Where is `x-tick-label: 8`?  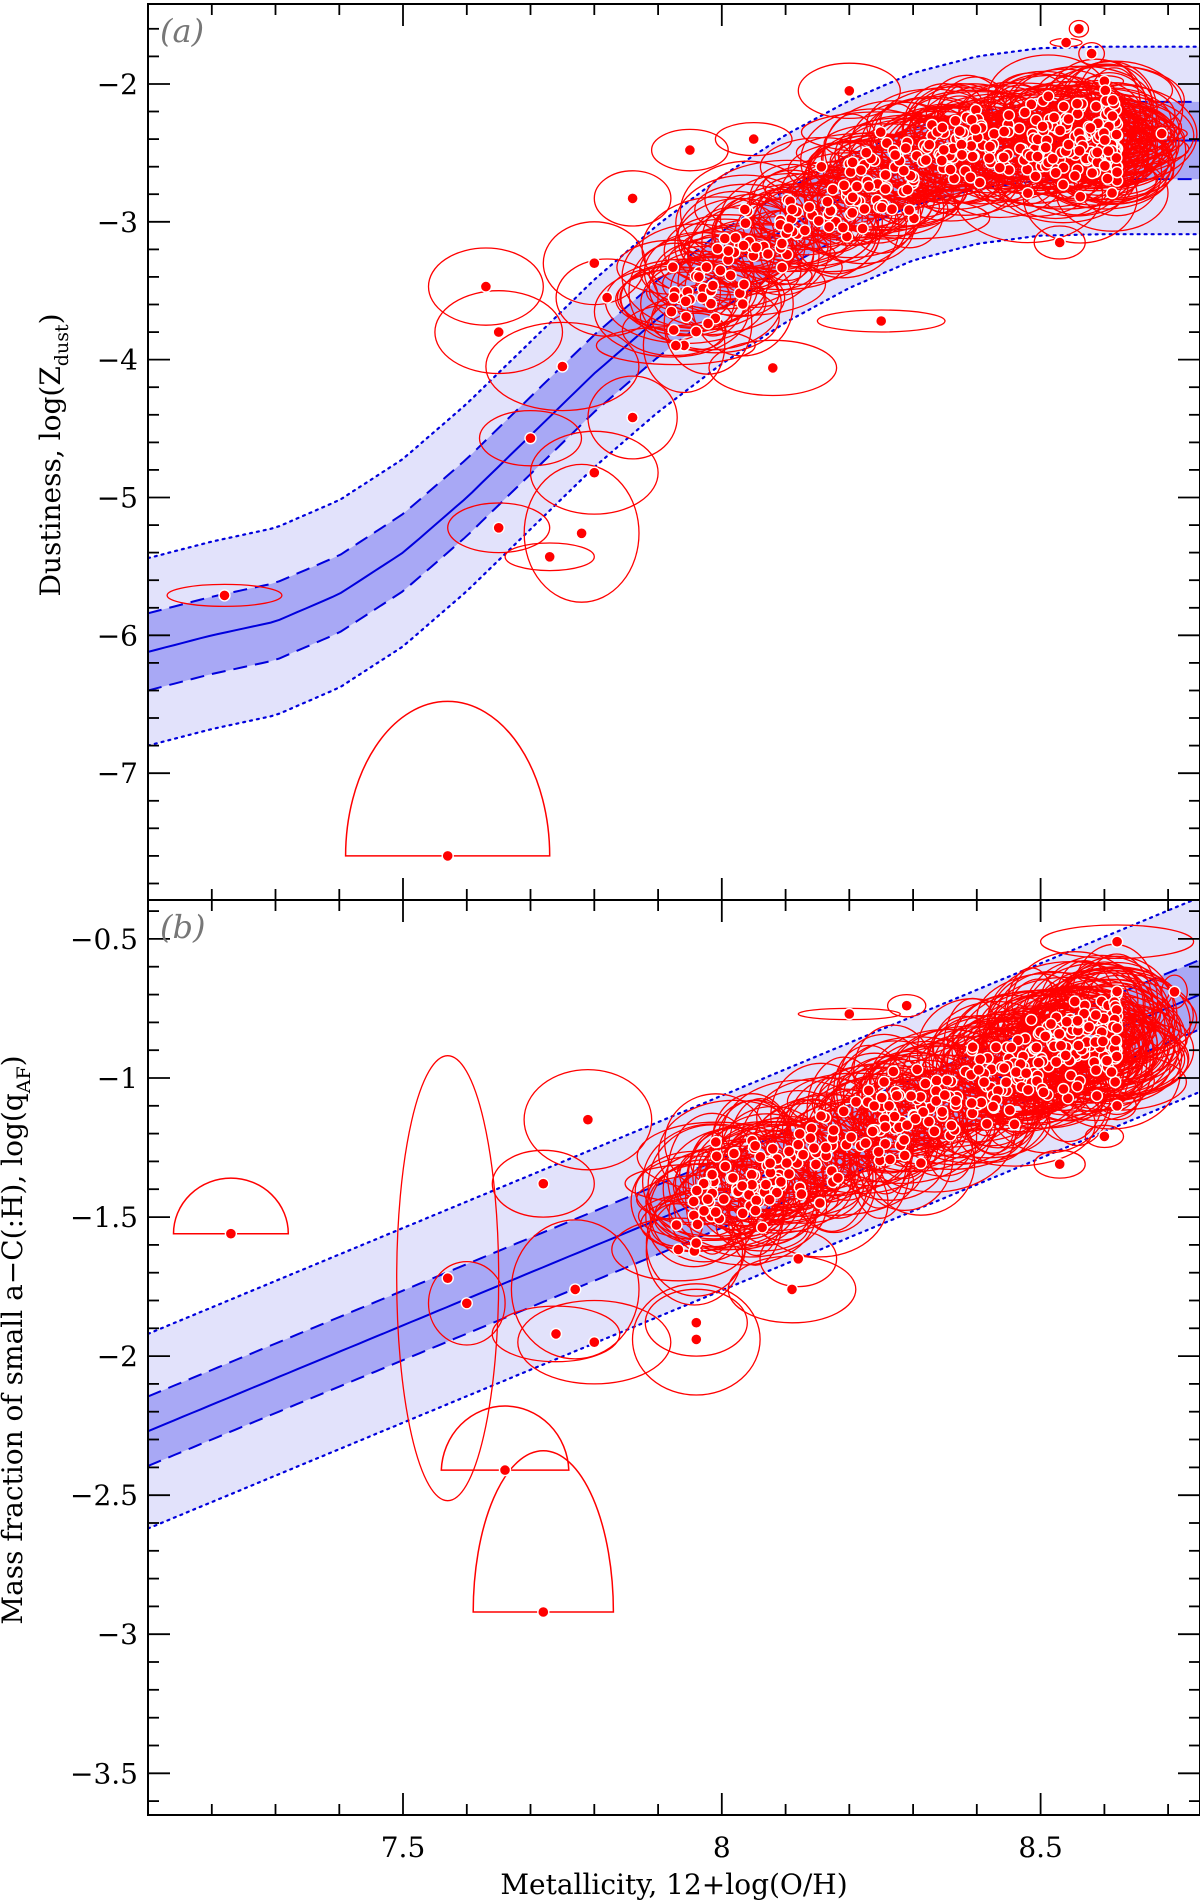
x-tick-label: 8 is located at coordinates (722, 1847).